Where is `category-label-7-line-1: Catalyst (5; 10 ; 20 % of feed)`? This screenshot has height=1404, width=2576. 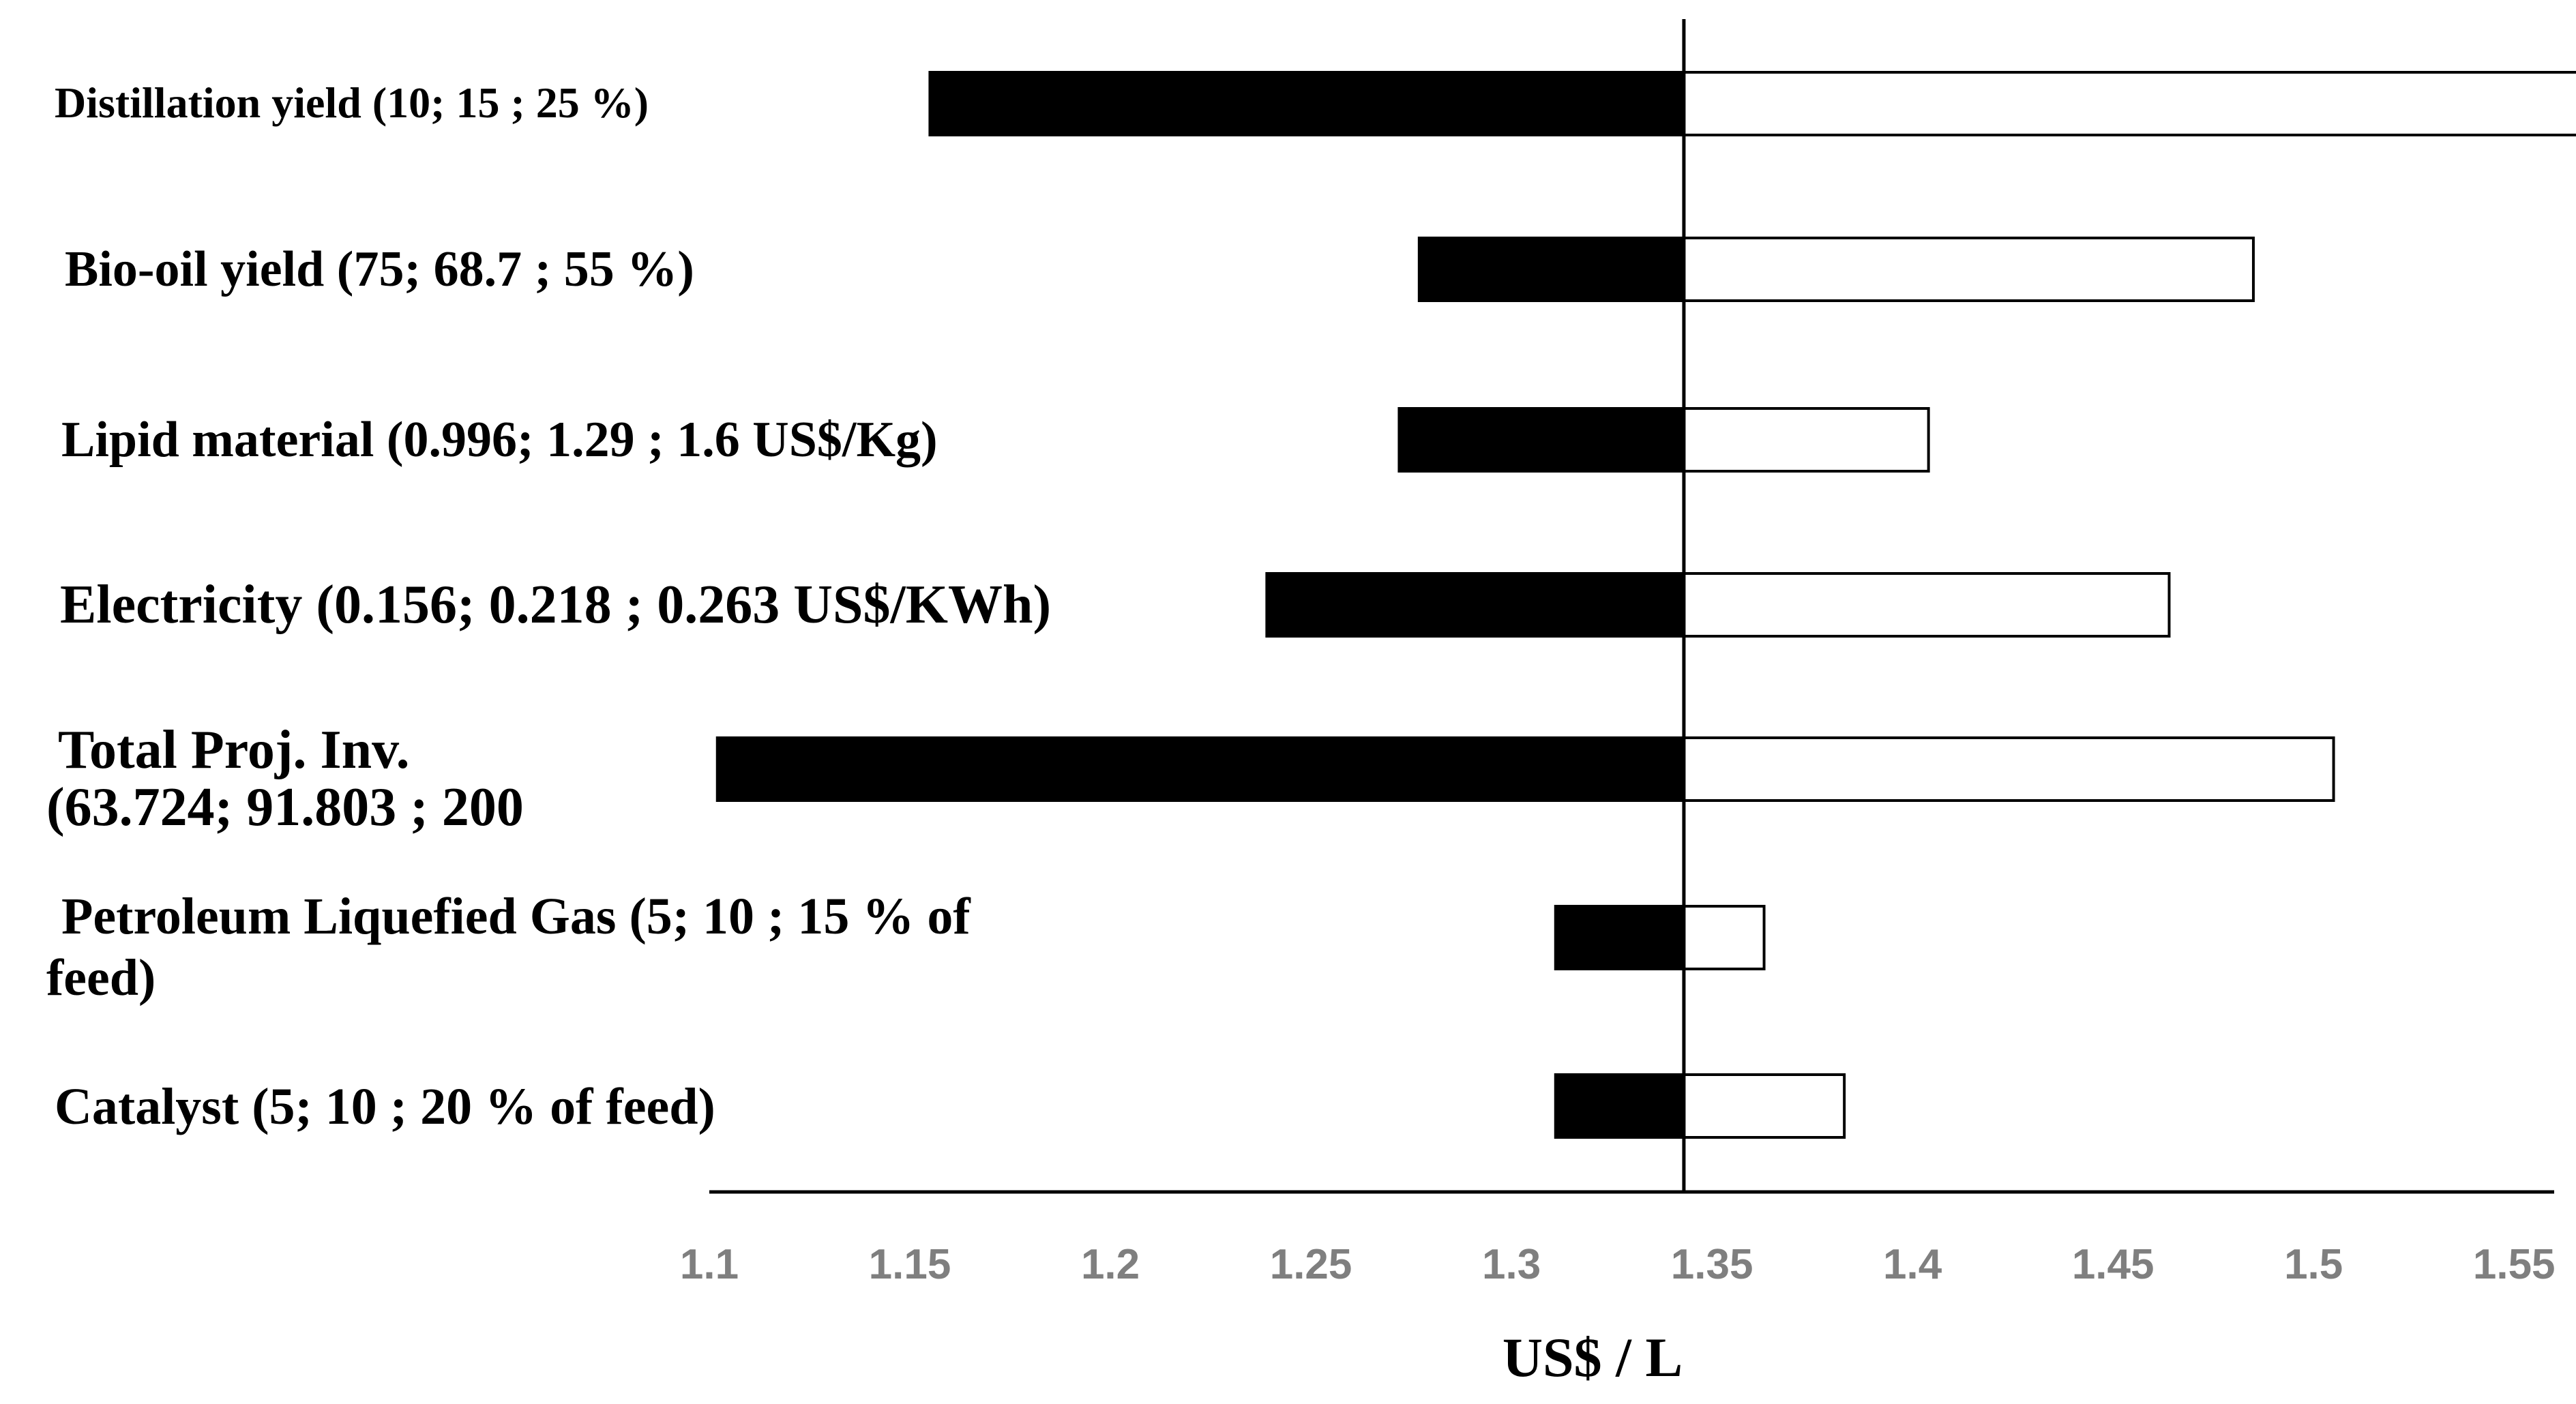
category-label-7-line-1: Catalyst (5; 10 ; 20 % of feed) is located at coordinates (385, 1106).